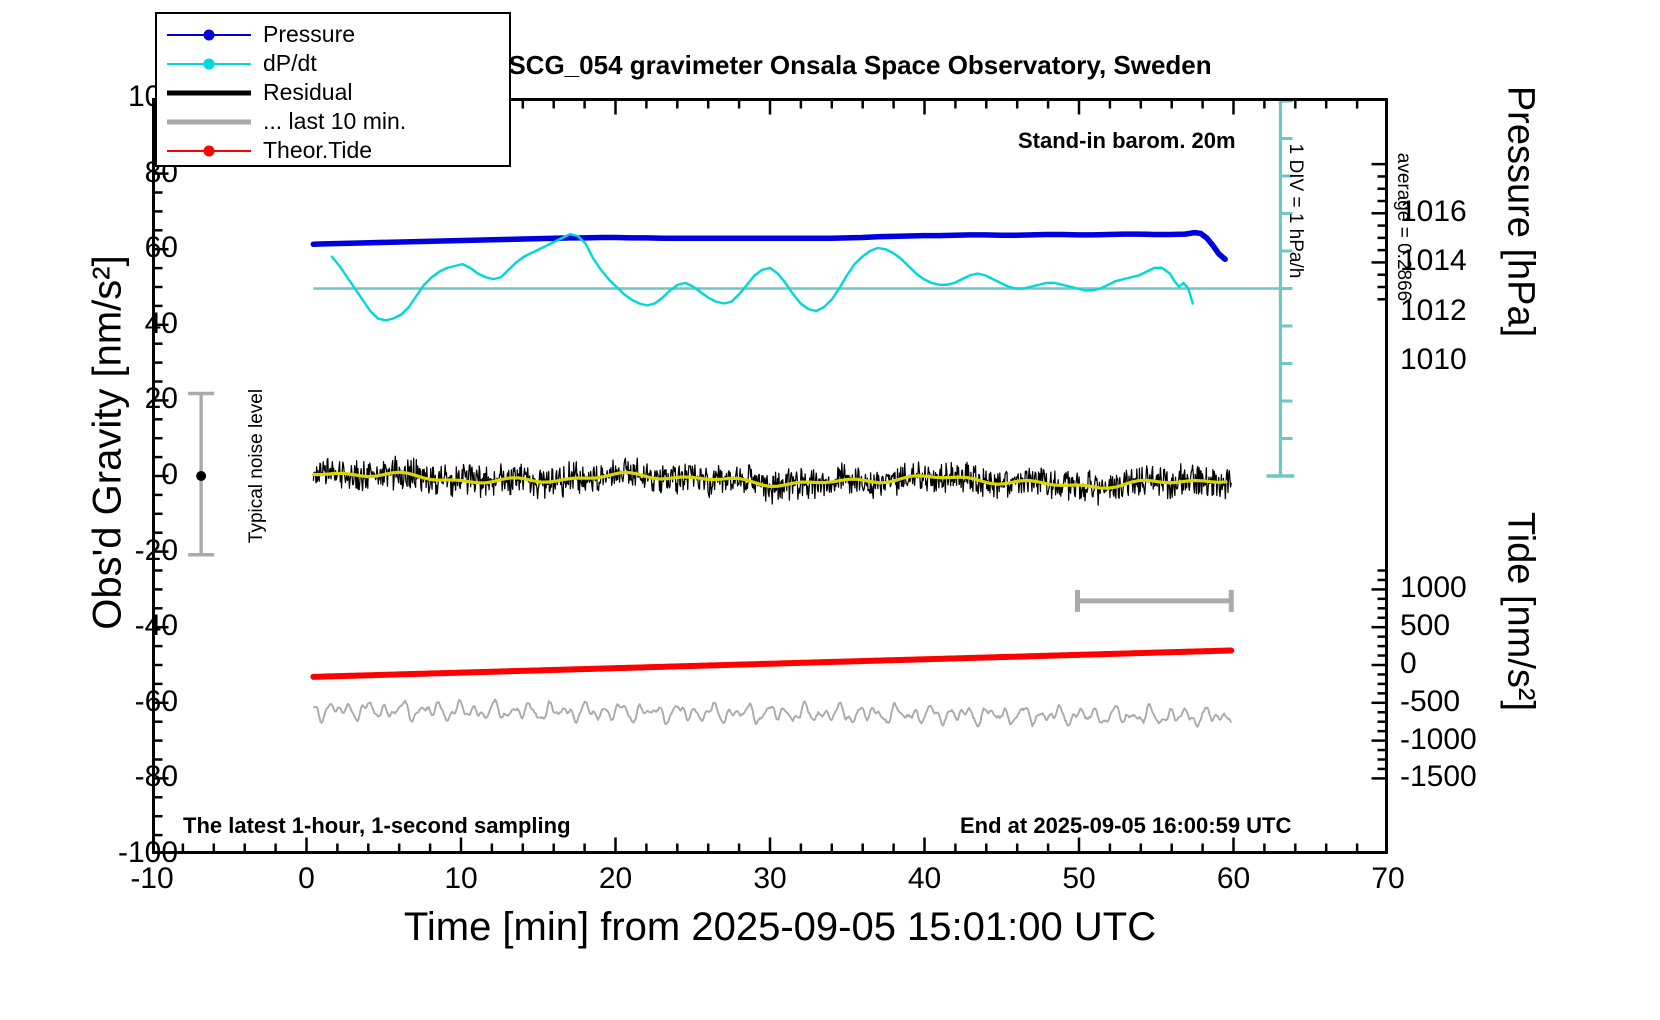 The height and width of the screenshot is (1020, 1660). Describe the element at coordinates (1433, 588) in the screenshot. I see `y-tick-label-right-tide: 1000` at that location.